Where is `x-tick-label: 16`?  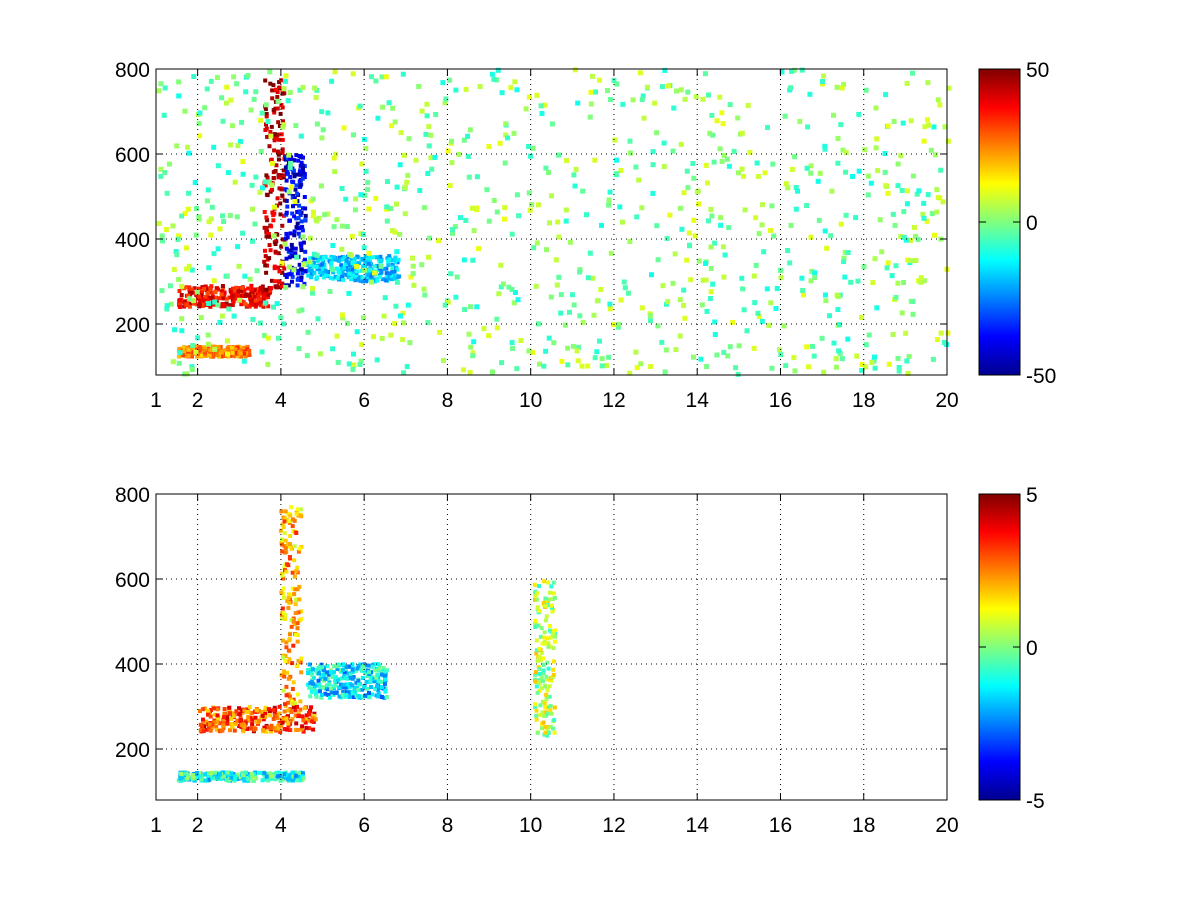 x-tick-label: 16 is located at coordinates (780, 400).